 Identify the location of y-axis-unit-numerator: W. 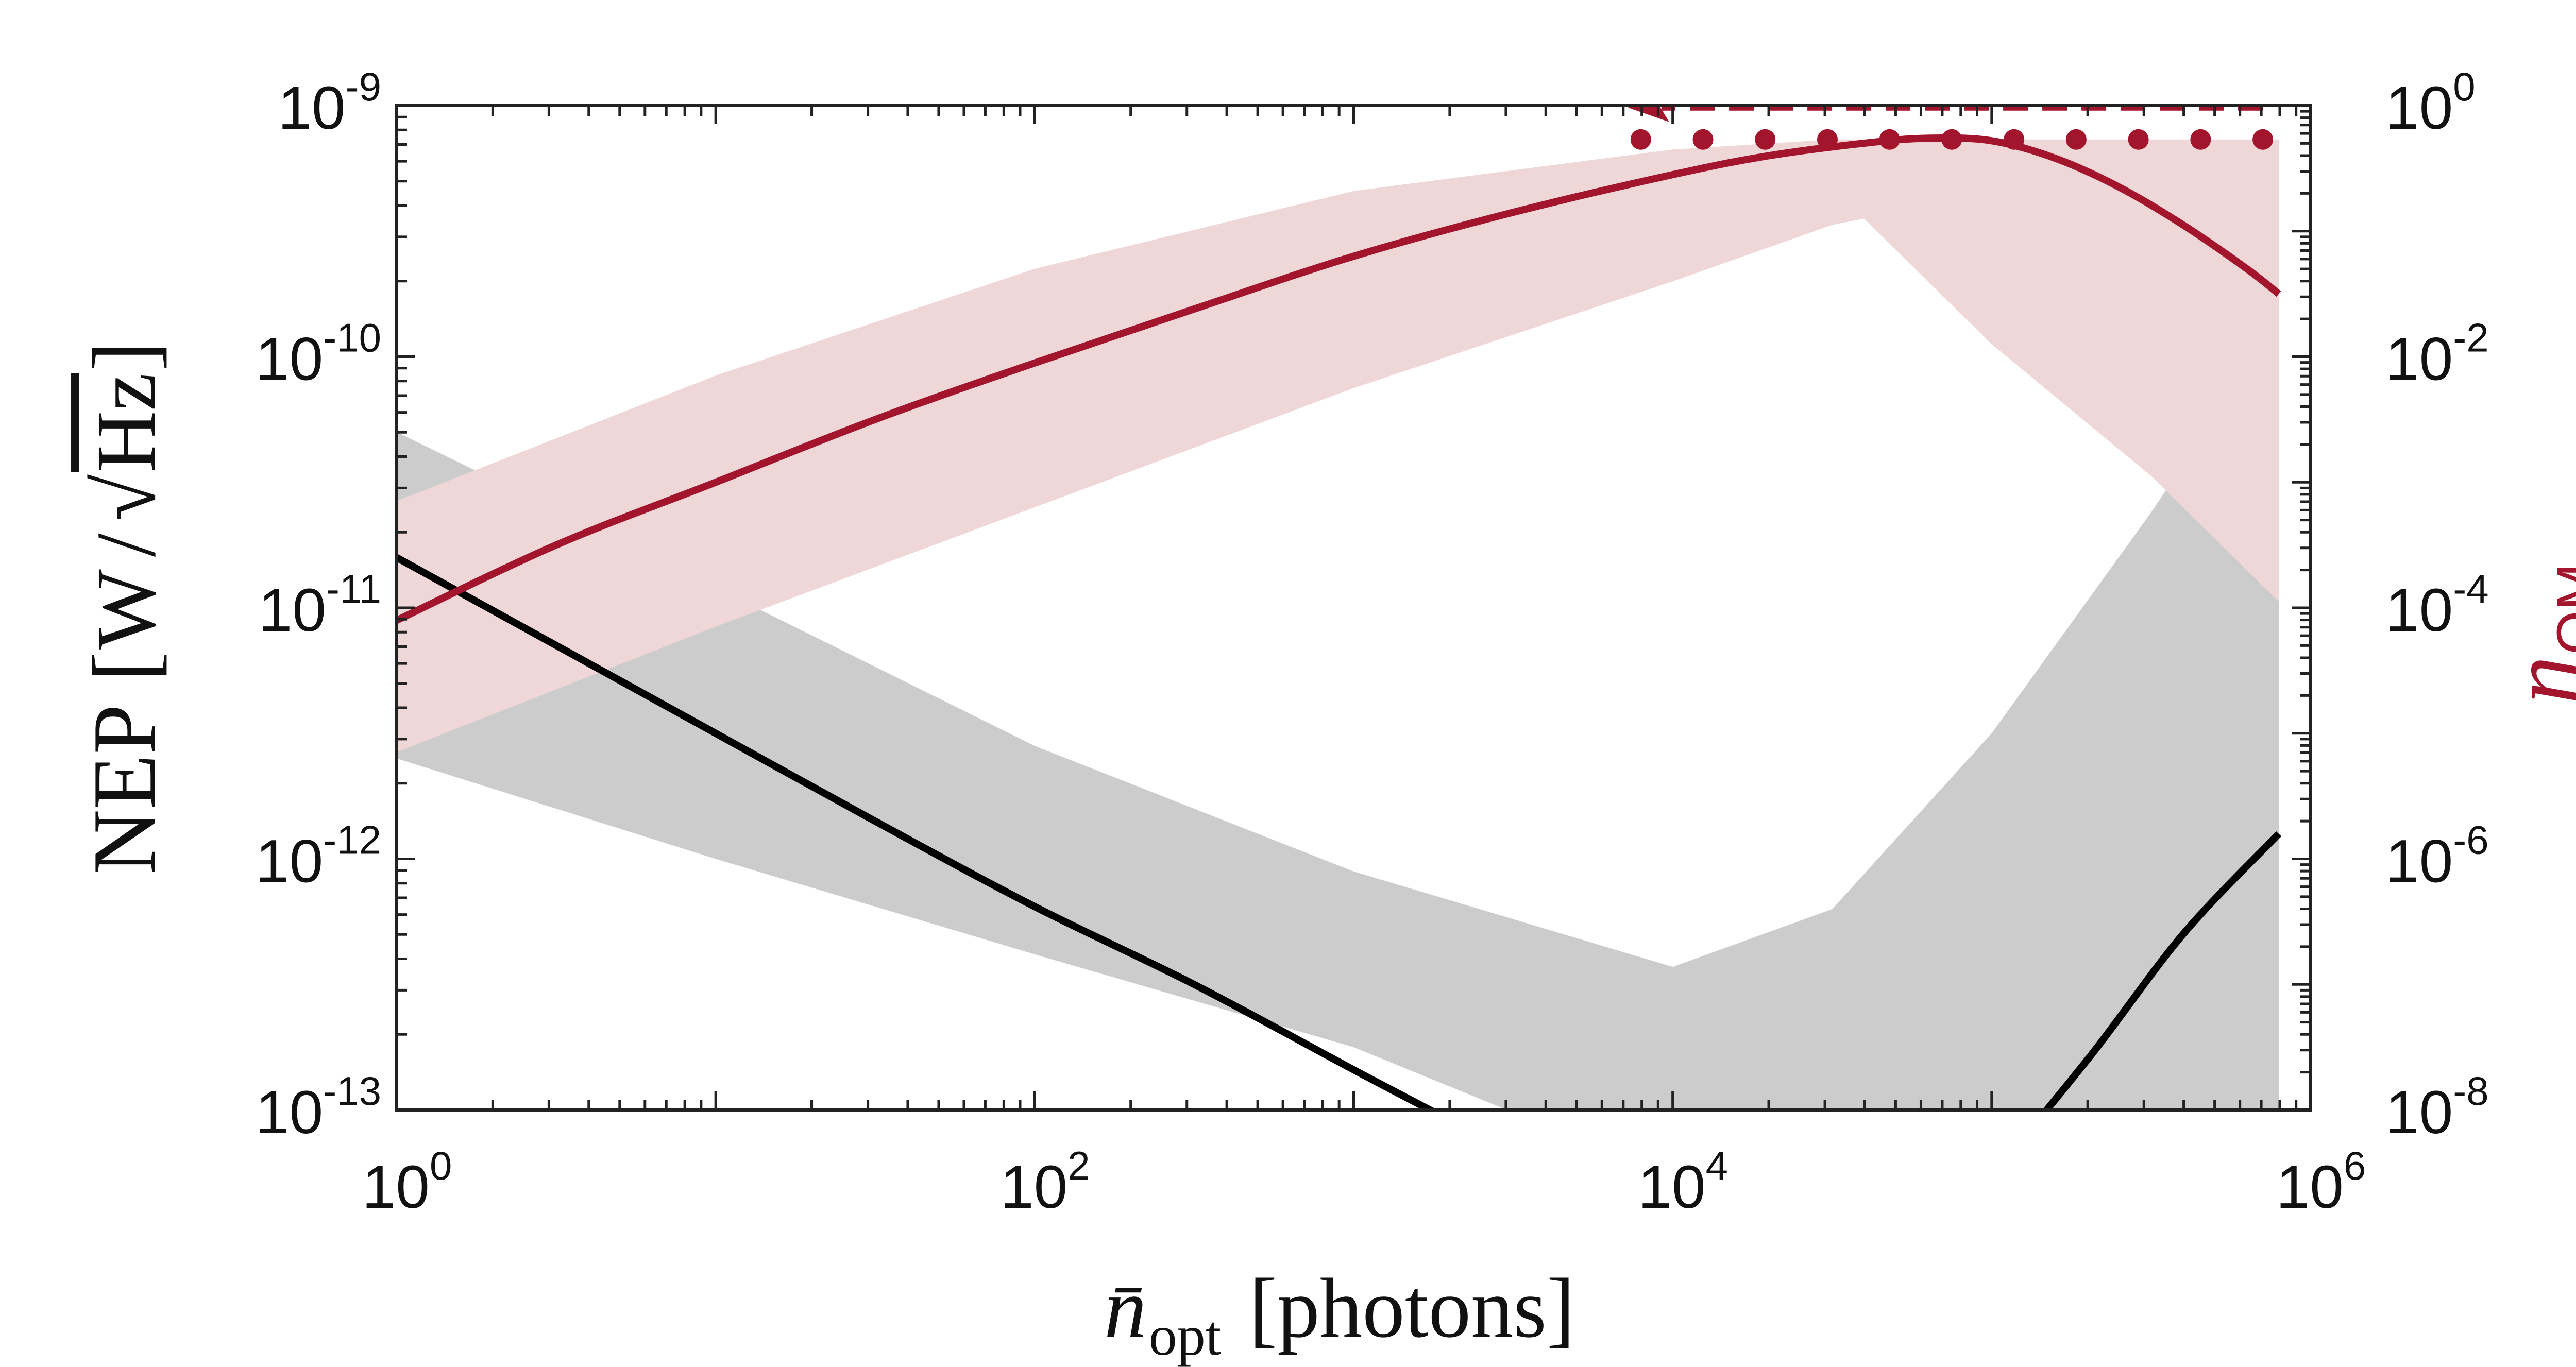
(126, 610).